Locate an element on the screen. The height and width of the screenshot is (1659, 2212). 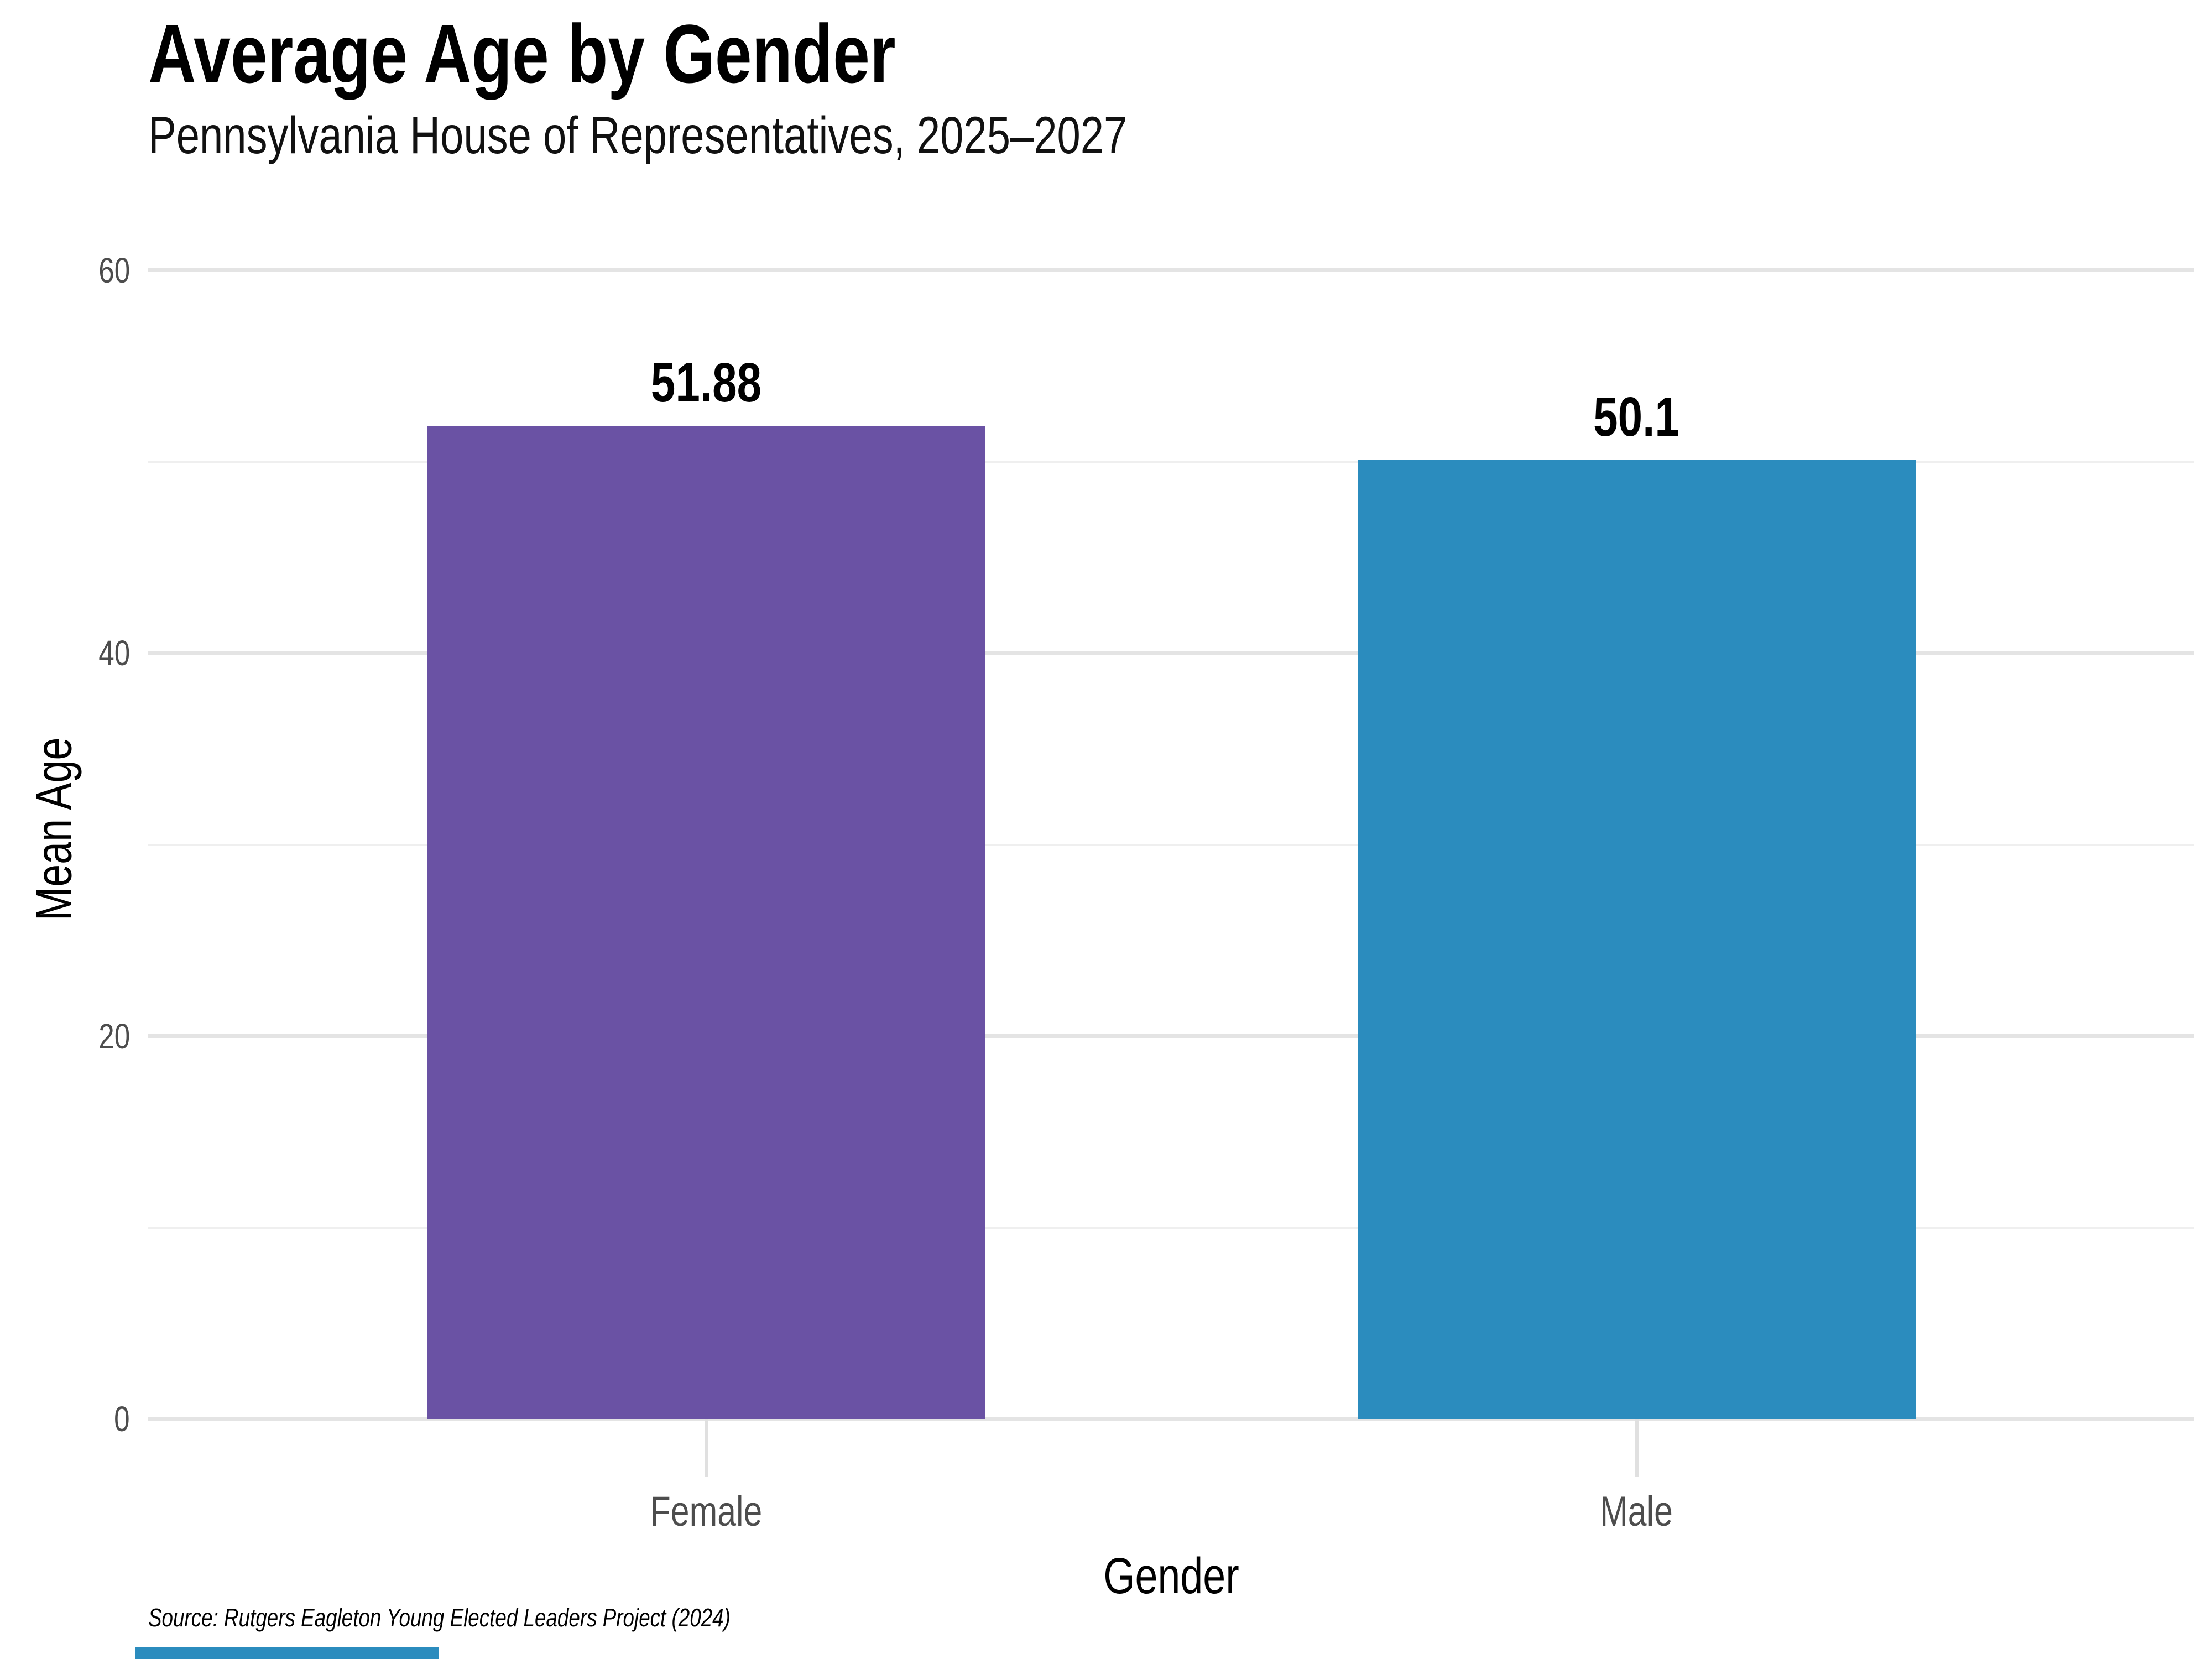
y-tick-label-0: 0 is located at coordinates (65, 1419).